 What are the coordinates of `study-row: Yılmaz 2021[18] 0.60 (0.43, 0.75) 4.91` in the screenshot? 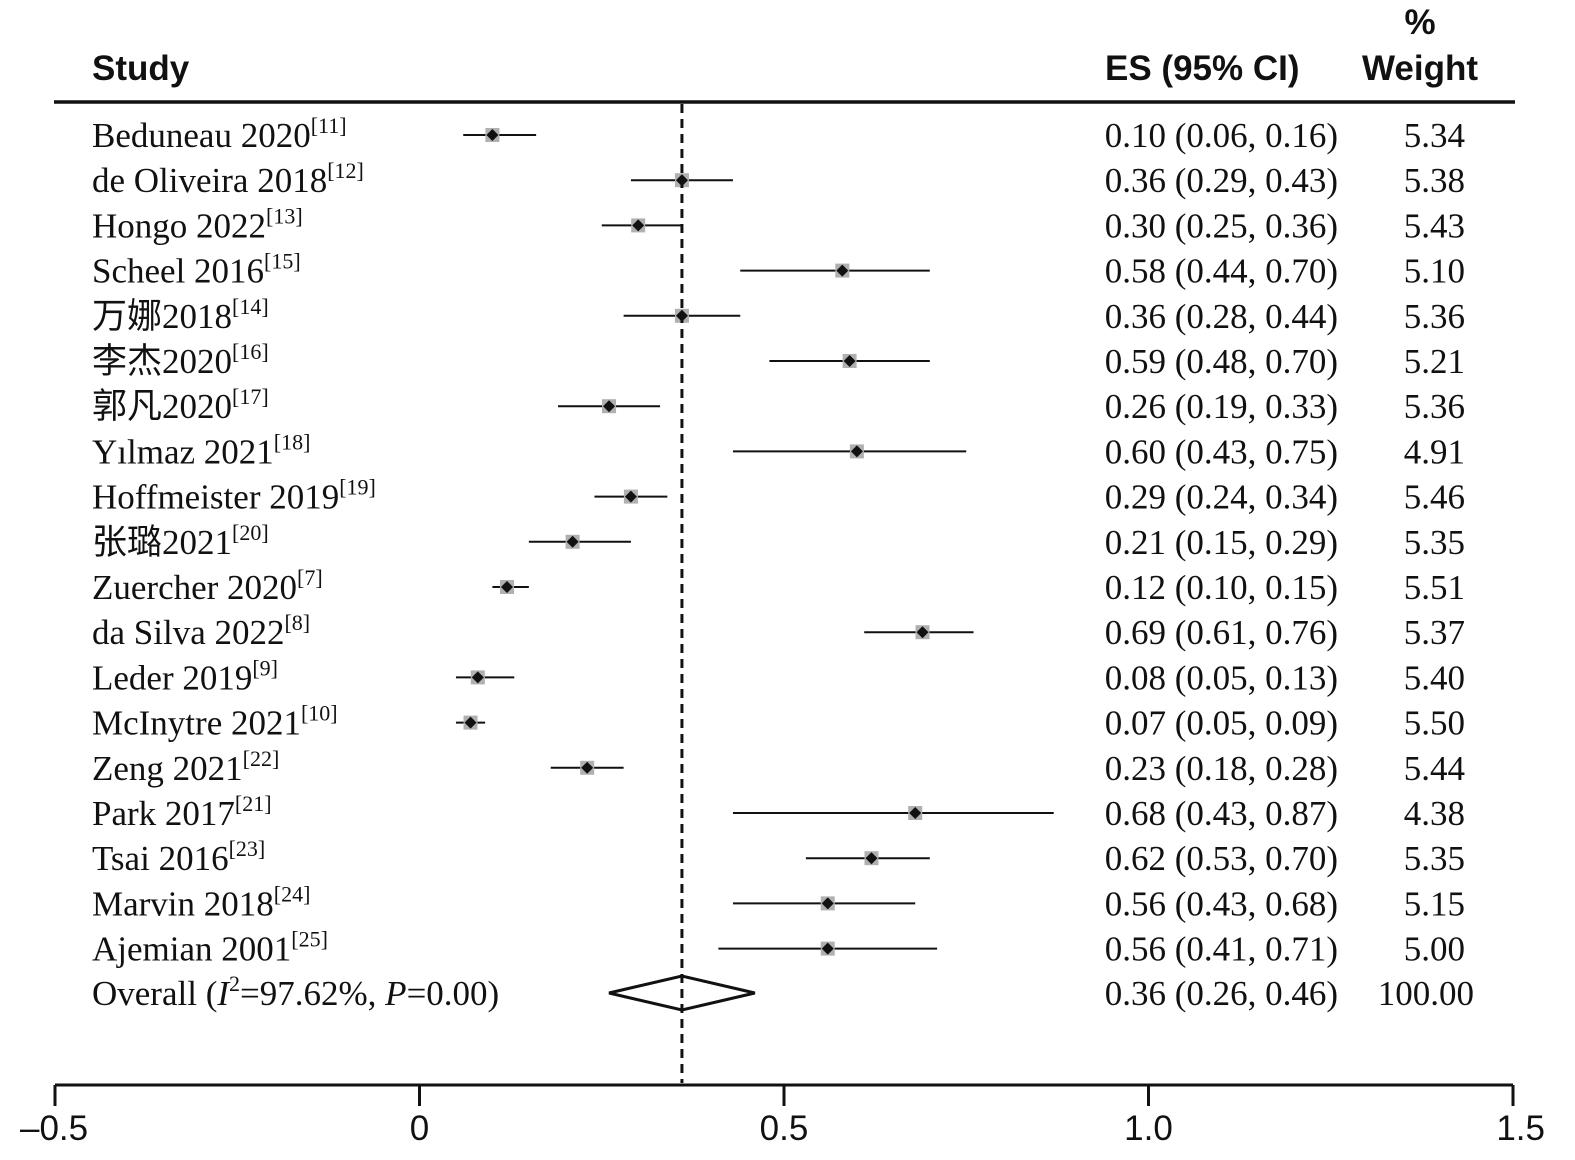 It's located at (778, 450).